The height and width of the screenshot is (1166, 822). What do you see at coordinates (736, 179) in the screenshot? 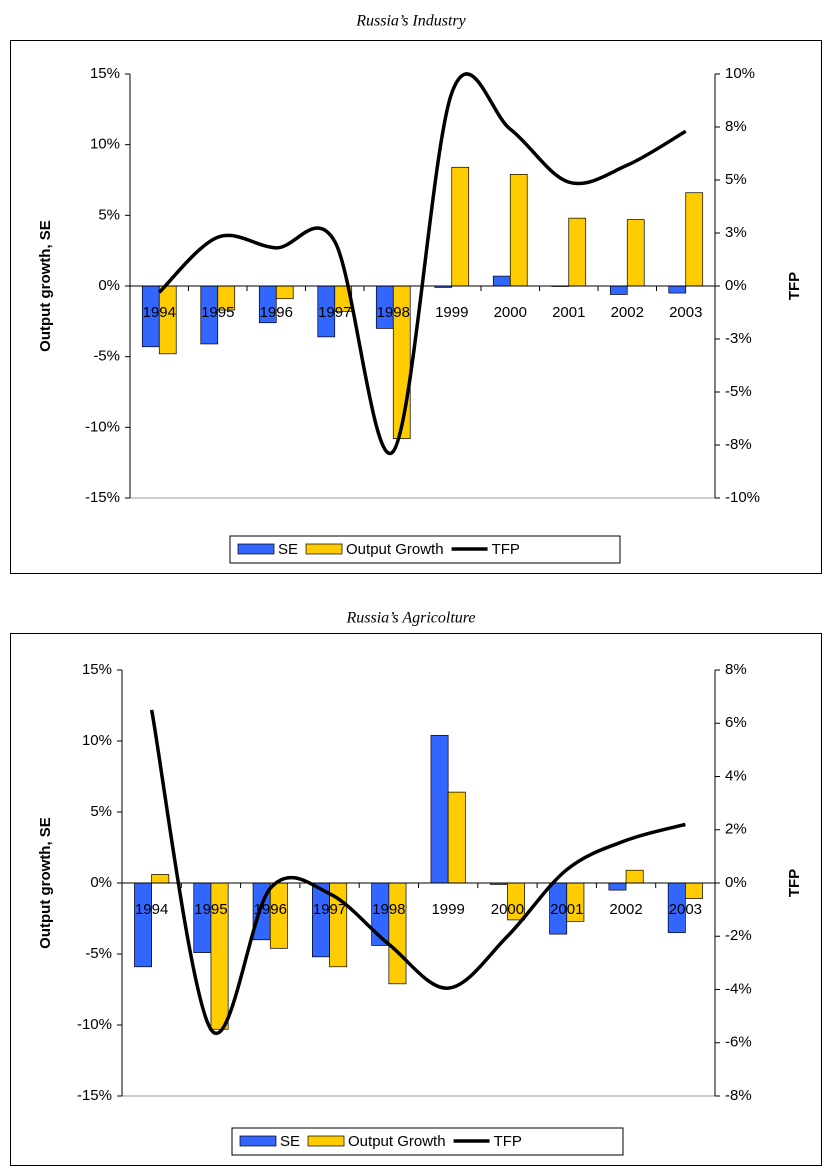
I see `y2-tick-label: 5%` at bounding box center [736, 179].